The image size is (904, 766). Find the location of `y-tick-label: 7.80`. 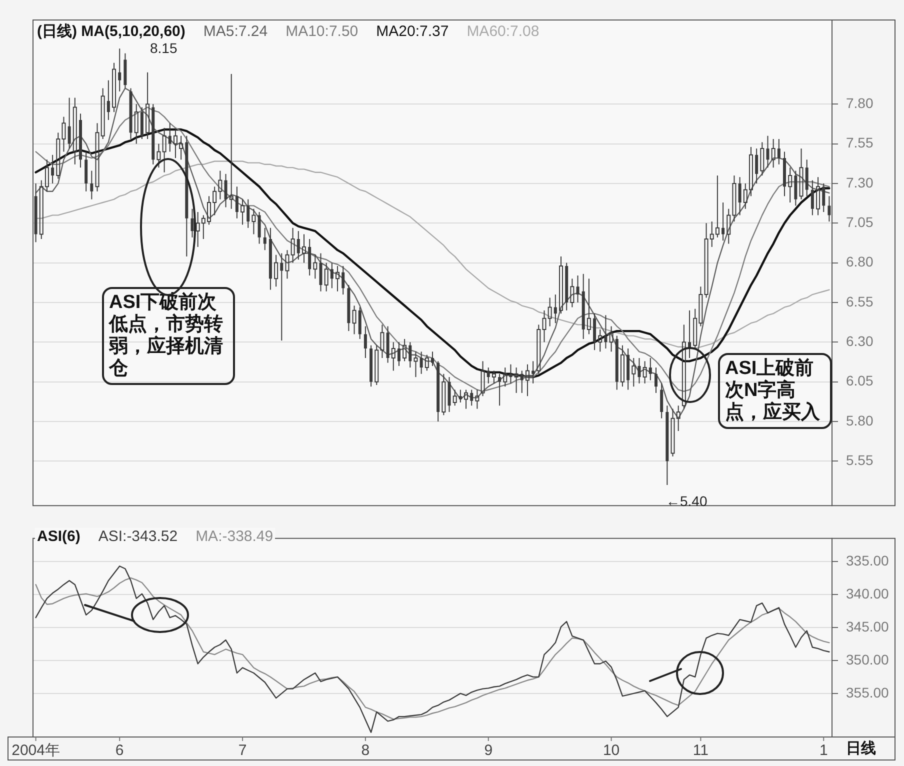

y-tick-label: 7.80 is located at coordinates (860, 102).